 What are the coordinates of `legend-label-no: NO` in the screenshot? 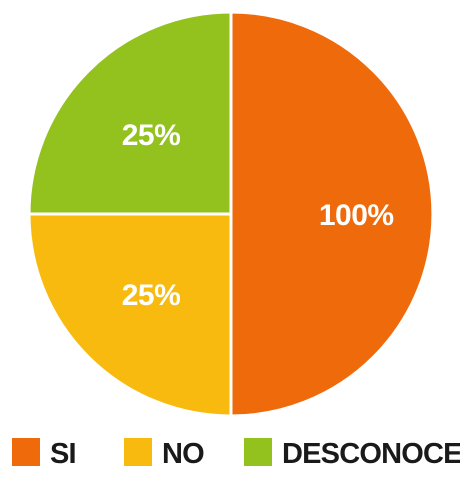 It's located at (183, 454).